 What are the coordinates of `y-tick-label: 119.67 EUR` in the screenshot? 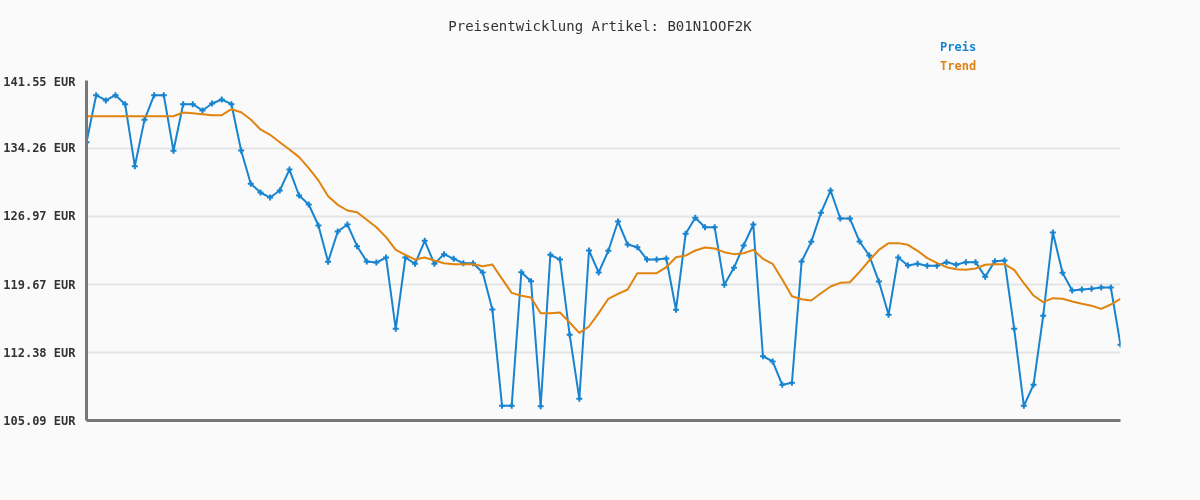 It's located at (40, 284).